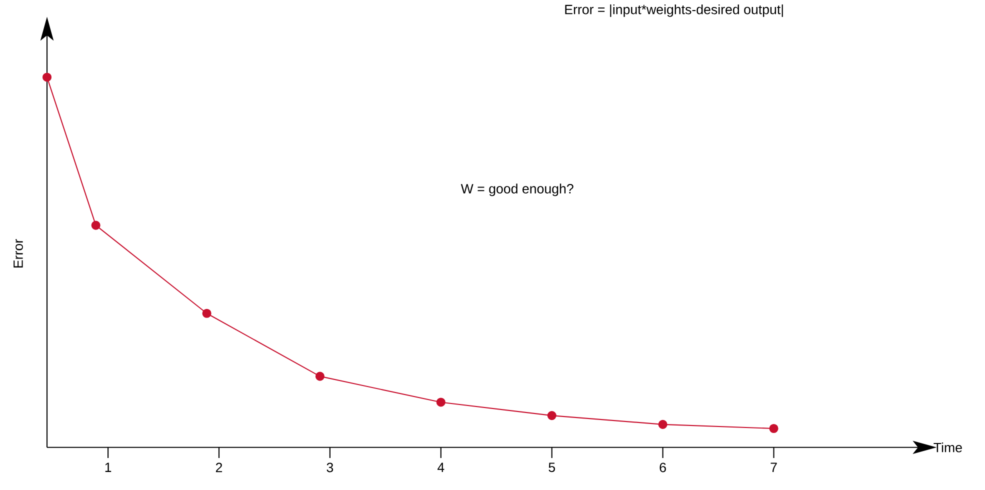  What do you see at coordinates (773, 467) in the screenshot?
I see `x-tick-label: 7` at bounding box center [773, 467].